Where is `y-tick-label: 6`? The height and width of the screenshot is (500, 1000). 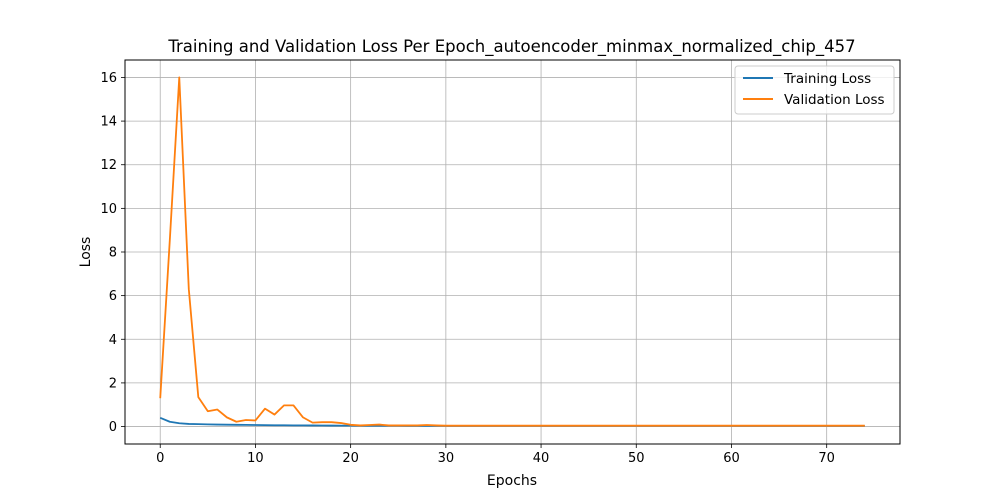 y-tick-label: 6 is located at coordinates (113, 296).